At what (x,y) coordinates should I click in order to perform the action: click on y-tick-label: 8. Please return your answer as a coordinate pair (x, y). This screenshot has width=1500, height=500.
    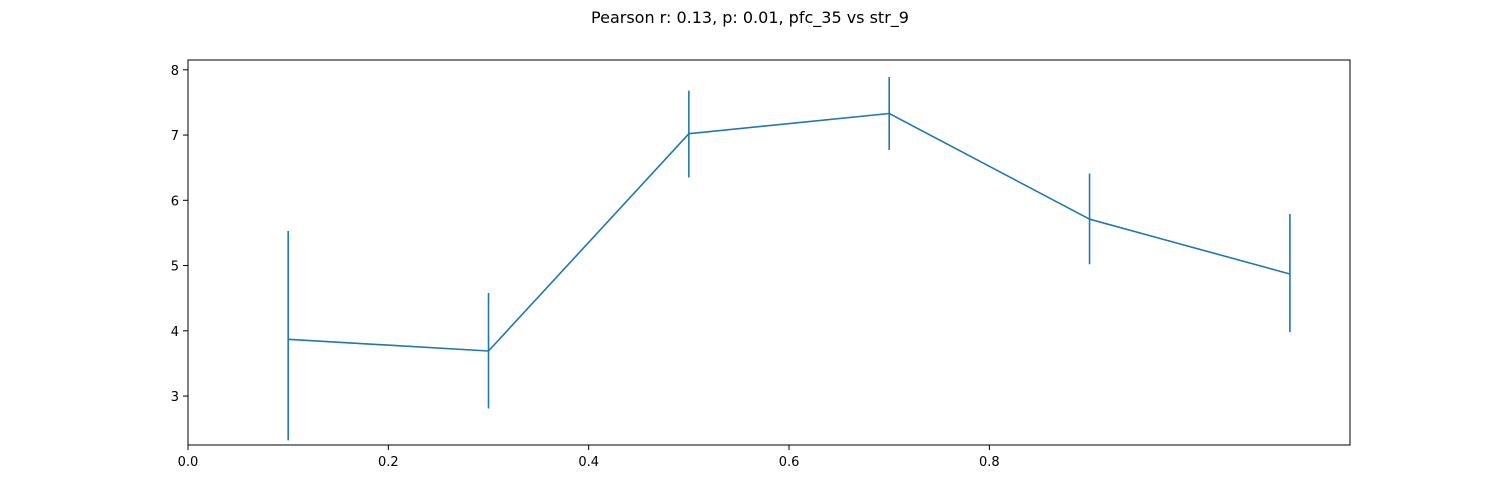
    Looking at the image, I should click on (175, 71).